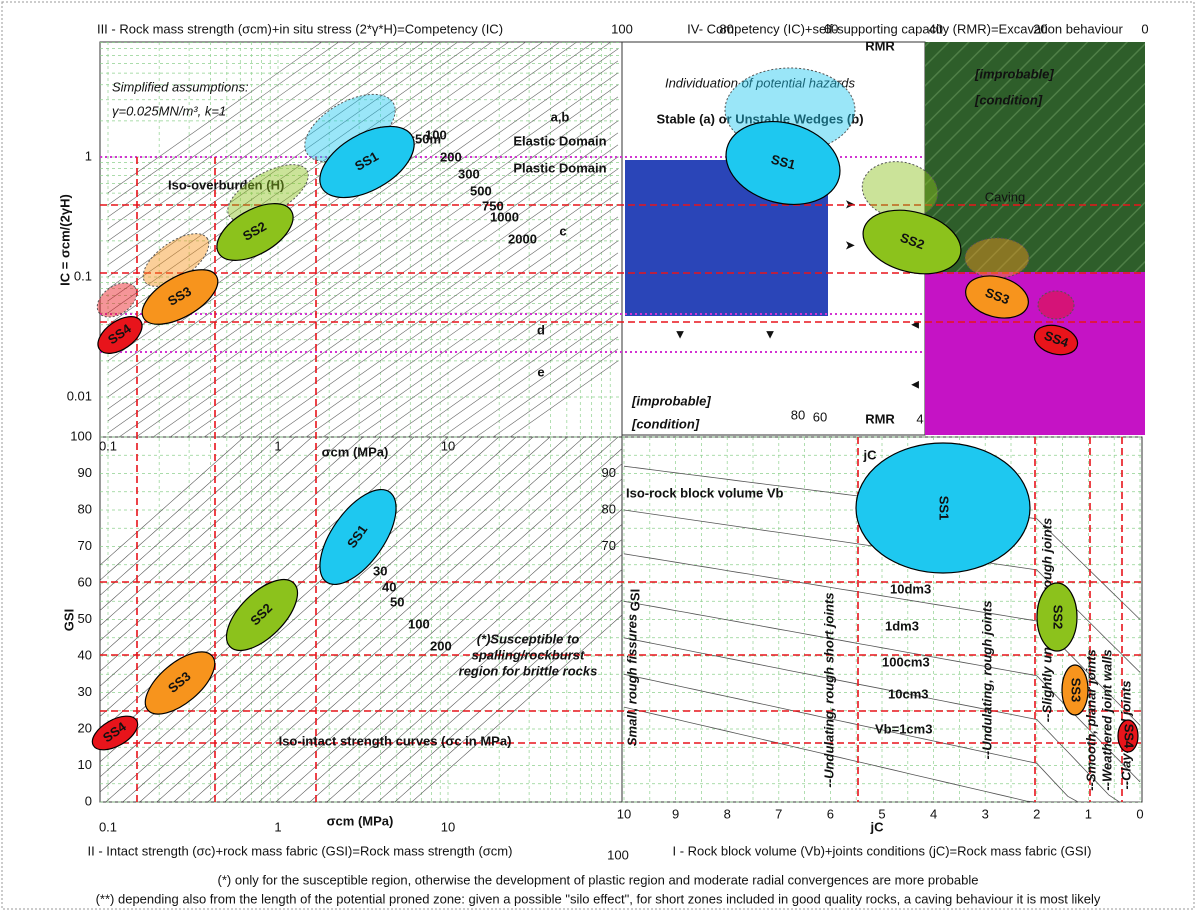  I want to click on label: Plastic Domain, so click(559, 167).